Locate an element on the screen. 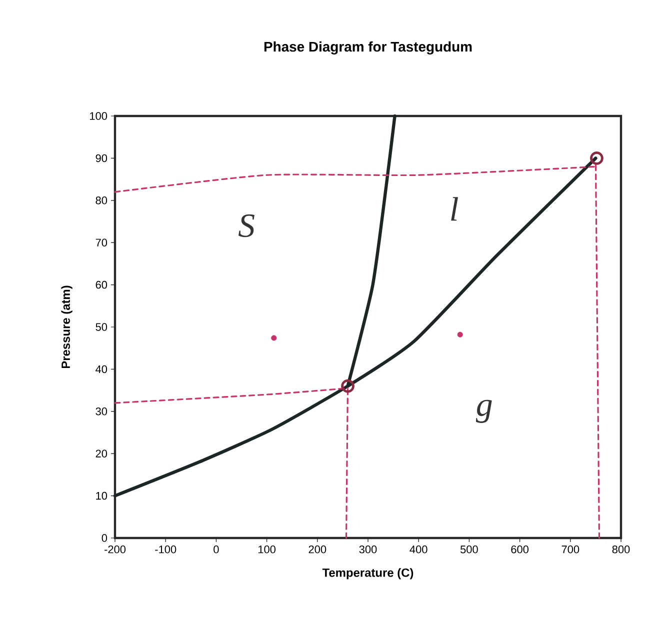  x-tick-label: 500 is located at coordinates (469, 550).